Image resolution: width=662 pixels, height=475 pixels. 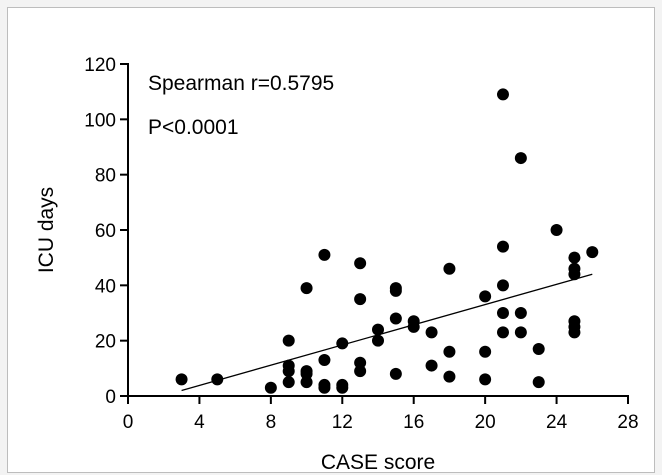 What do you see at coordinates (46, 230) in the screenshot?
I see `y-axis-title: ICU days` at bounding box center [46, 230].